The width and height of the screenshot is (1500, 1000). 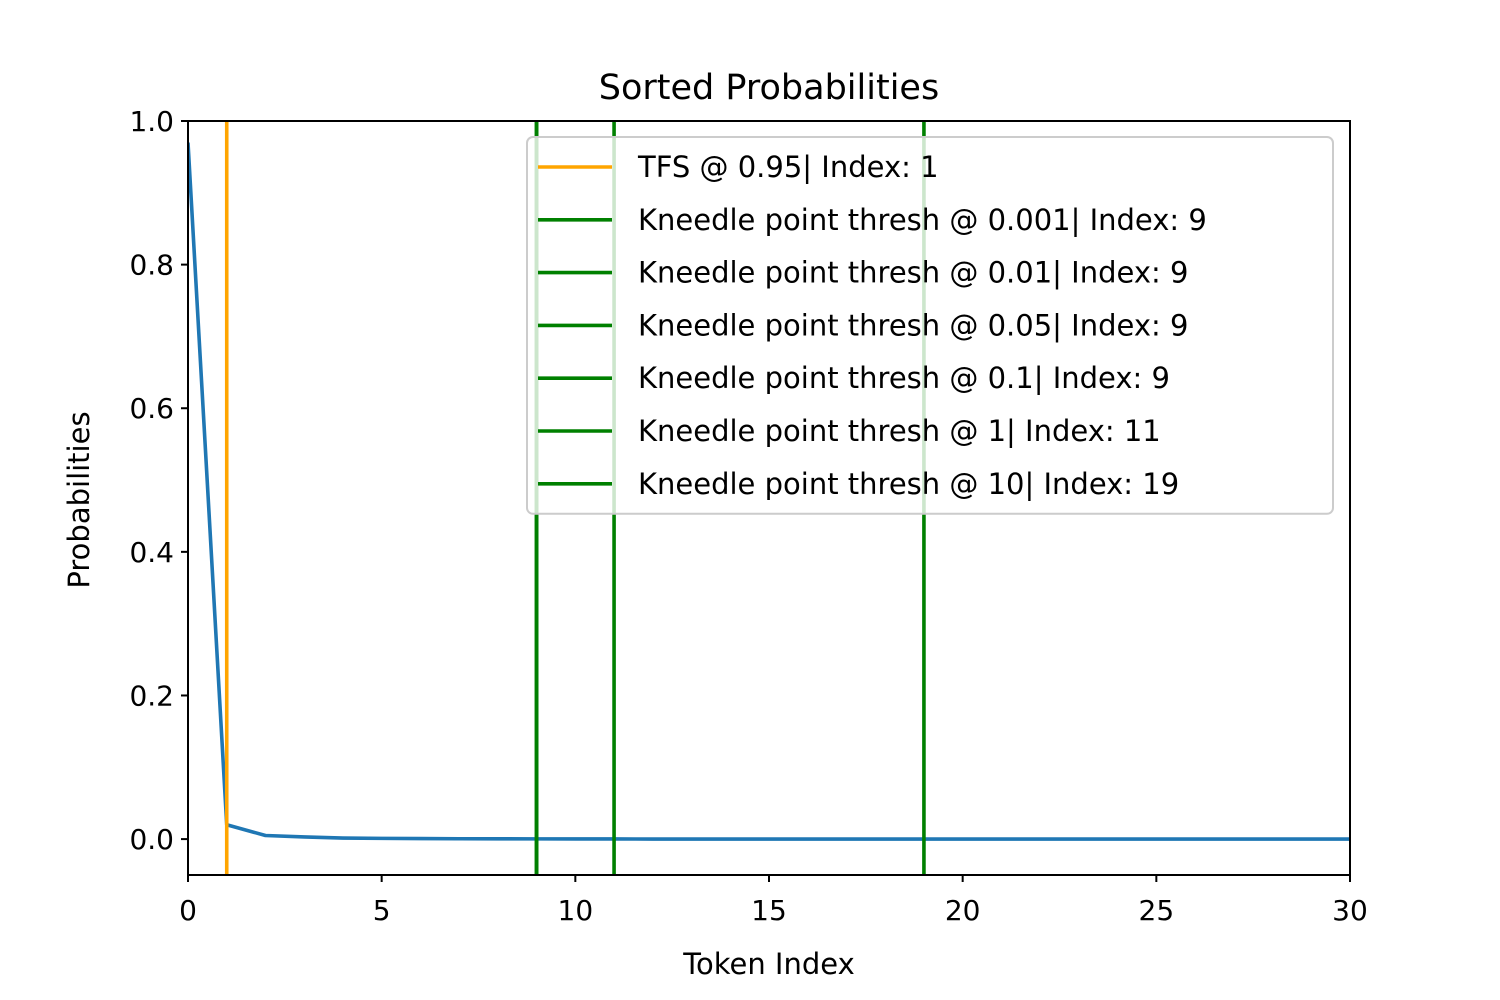 What do you see at coordinates (151, 408) in the screenshot?
I see `y-tick-label: 0.6` at bounding box center [151, 408].